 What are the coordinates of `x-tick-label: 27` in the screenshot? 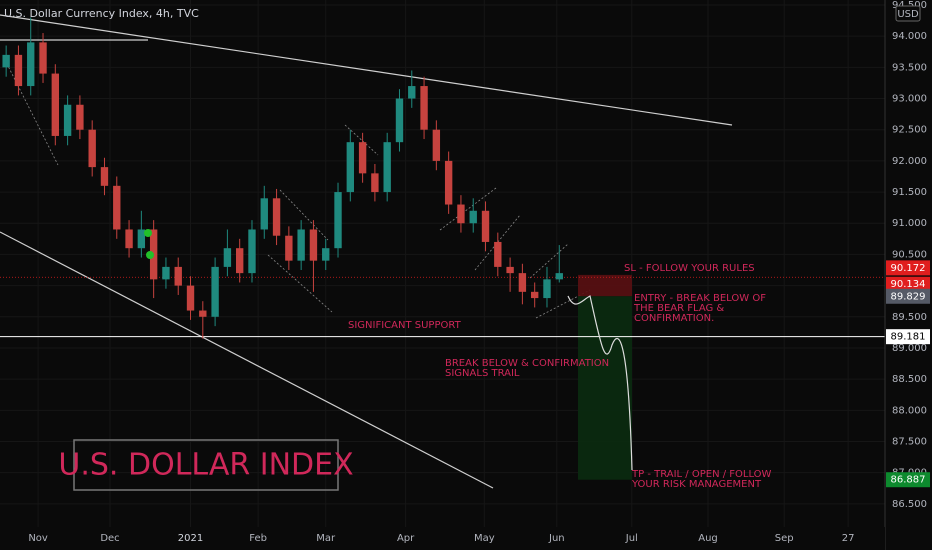 It's located at (848, 538).